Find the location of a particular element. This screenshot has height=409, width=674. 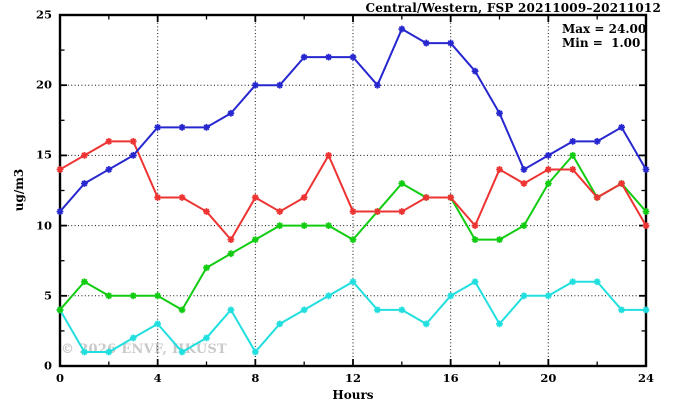

min-value-label: Min = 1.00 is located at coordinates (601, 42).